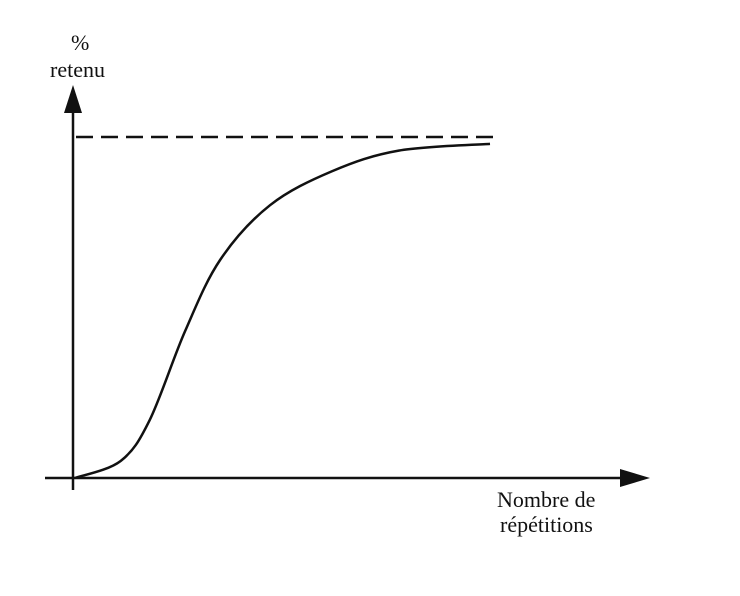  What do you see at coordinates (73, 99) in the screenshot?
I see `y-axis-arrow-icon` at bounding box center [73, 99].